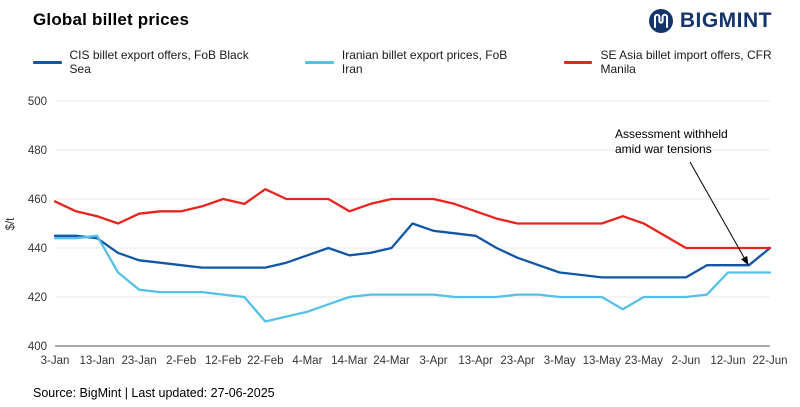 The width and height of the screenshot is (800, 407). I want to click on y-axis-label: $/t, so click(11, 224).